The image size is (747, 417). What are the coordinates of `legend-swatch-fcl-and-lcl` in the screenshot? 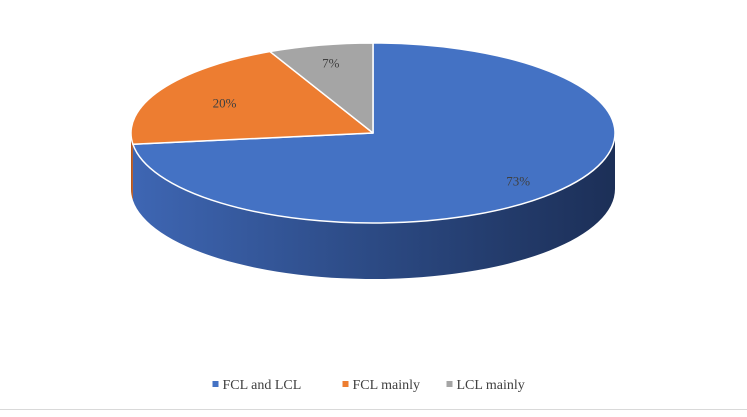 It's located at (215, 384).